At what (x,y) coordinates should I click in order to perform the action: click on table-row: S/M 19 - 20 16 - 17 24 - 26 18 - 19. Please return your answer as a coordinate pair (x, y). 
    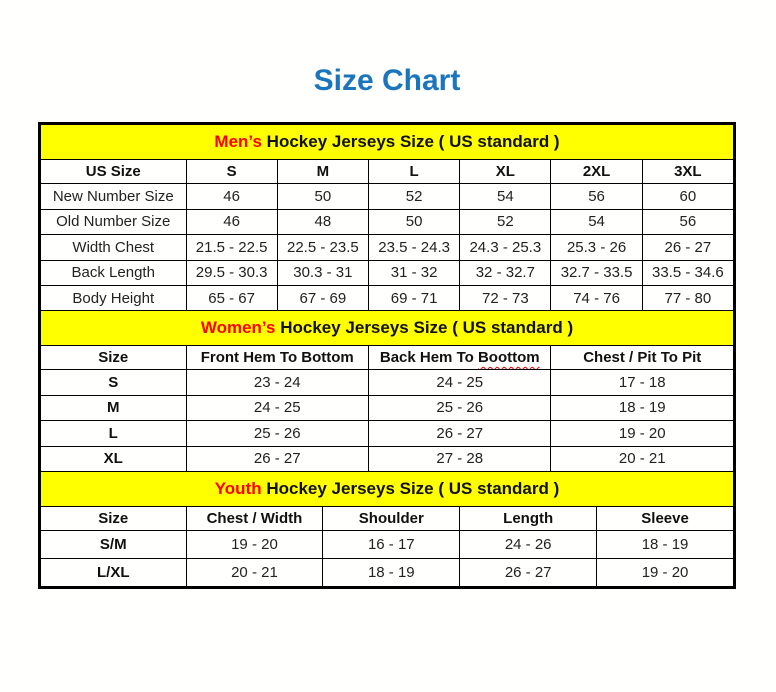
    Looking at the image, I should click on (387, 544).